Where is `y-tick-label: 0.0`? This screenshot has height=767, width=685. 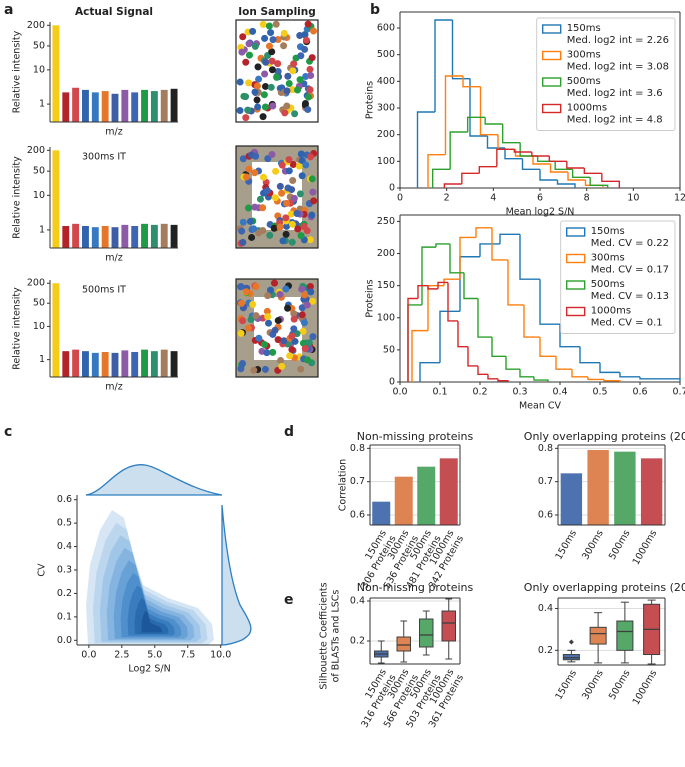
y-tick-label: 0.0 is located at coordinates (64, 640).